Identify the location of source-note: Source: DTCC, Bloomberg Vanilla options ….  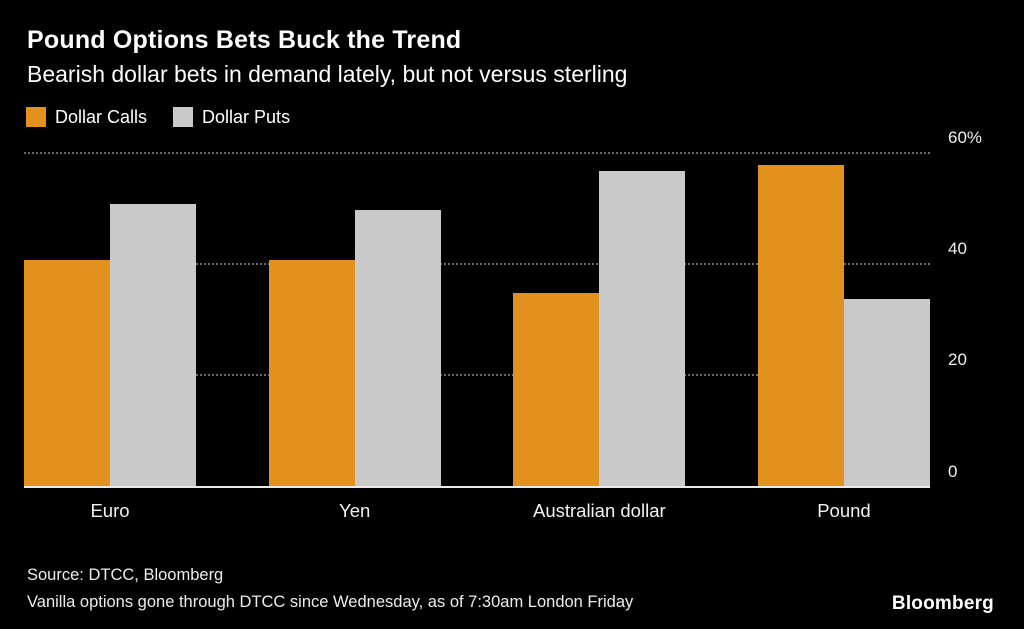
(330, 588).